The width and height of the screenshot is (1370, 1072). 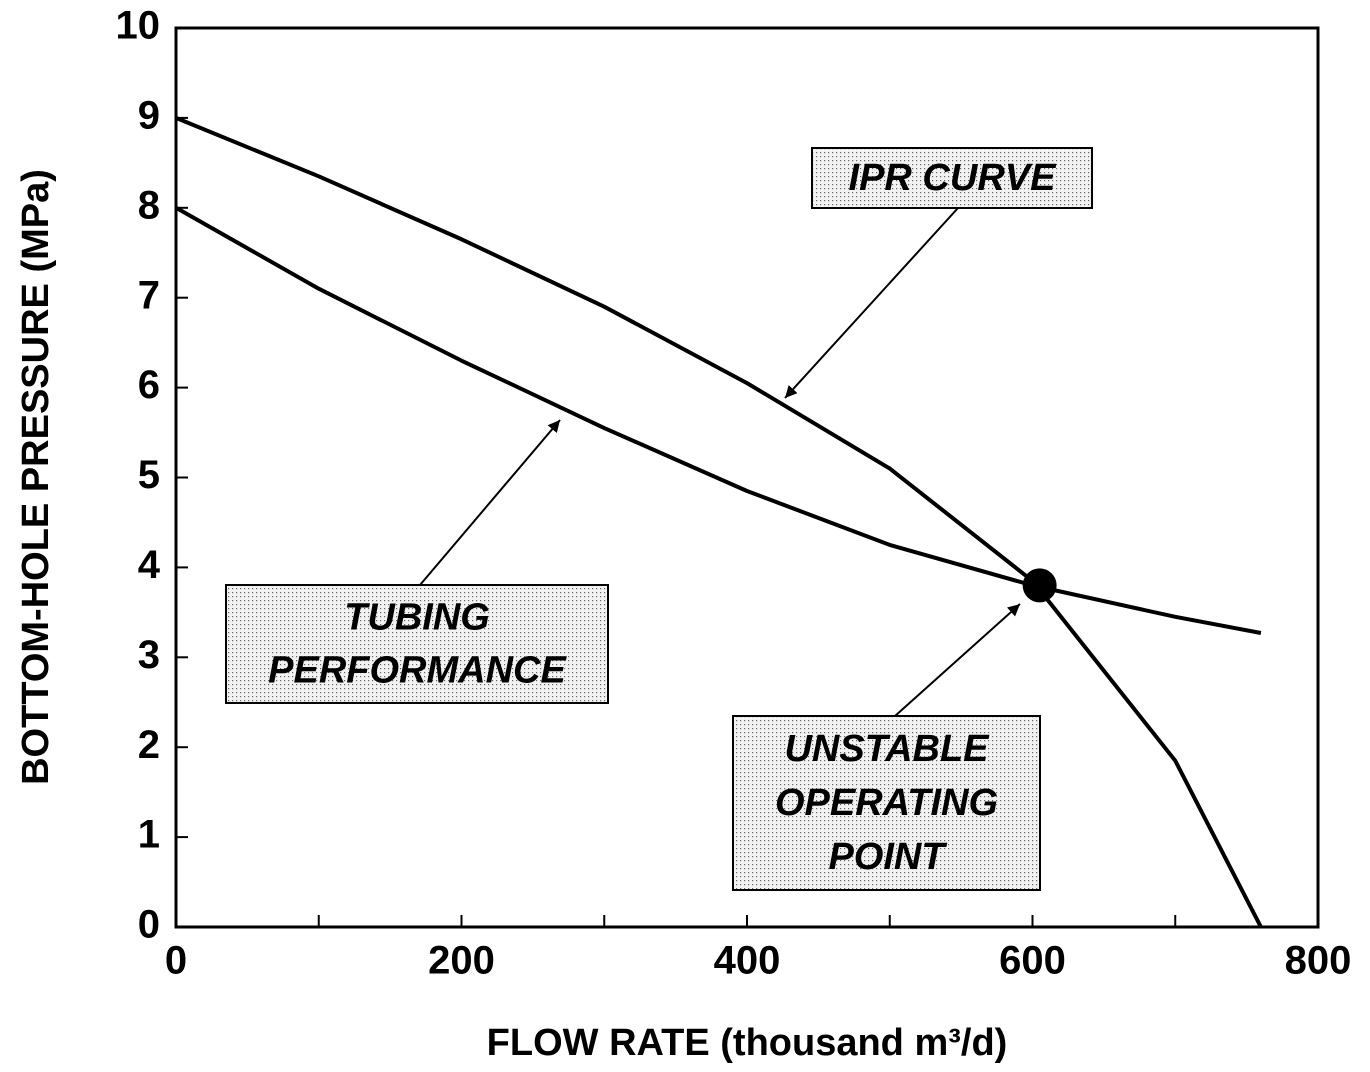 I want to click on y-tick-label: 8, so click(x=149, y=205).